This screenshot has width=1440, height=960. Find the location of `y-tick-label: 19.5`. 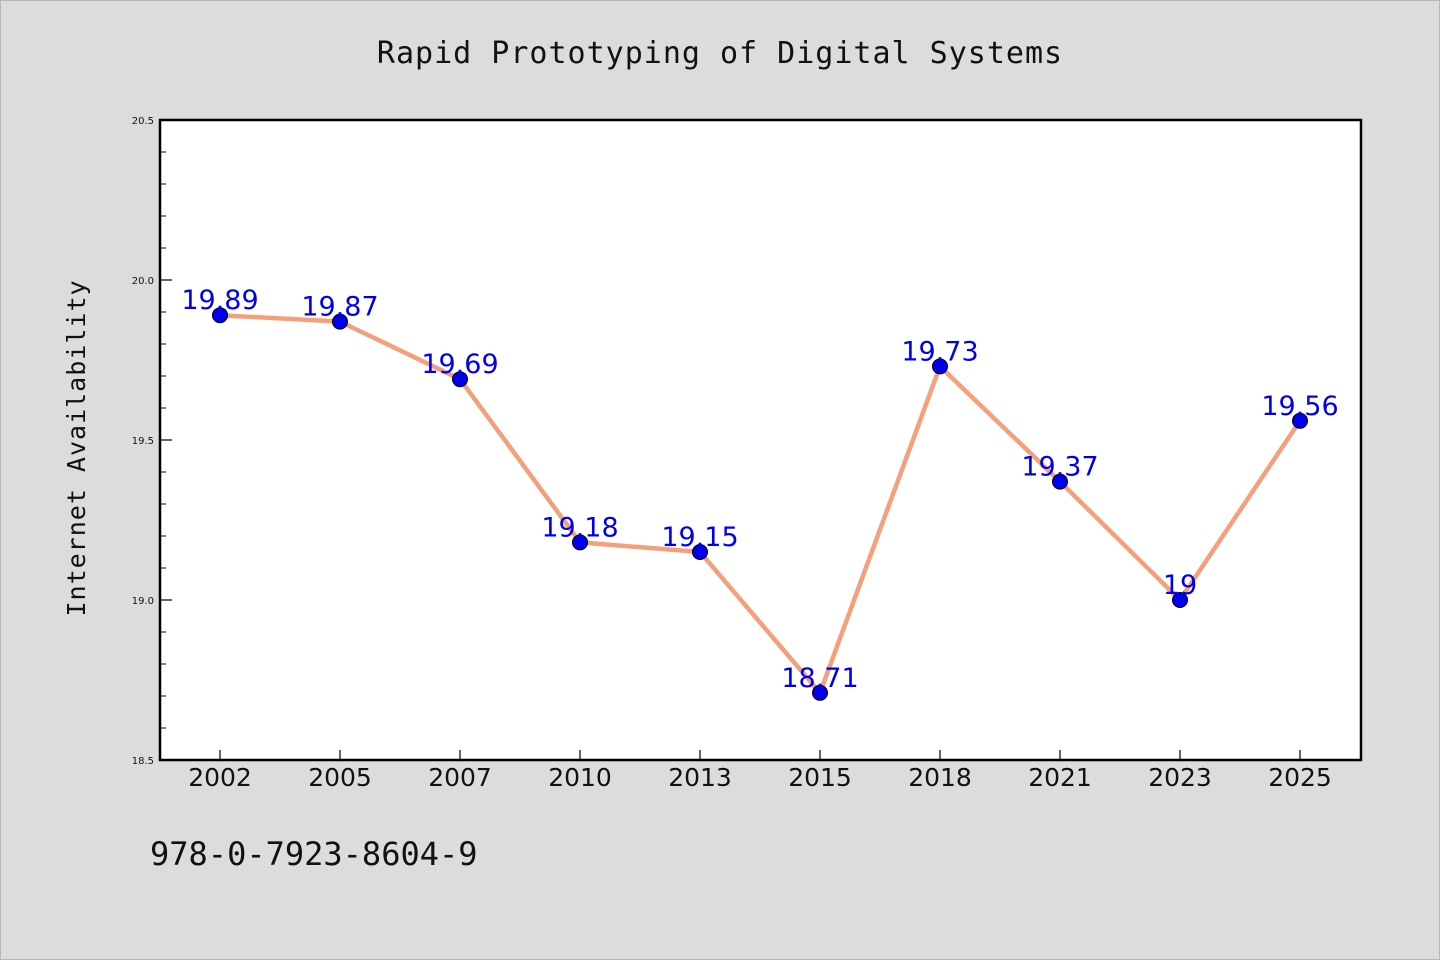

y-tick-label: 19.5 is located at coordinates (143, 441).